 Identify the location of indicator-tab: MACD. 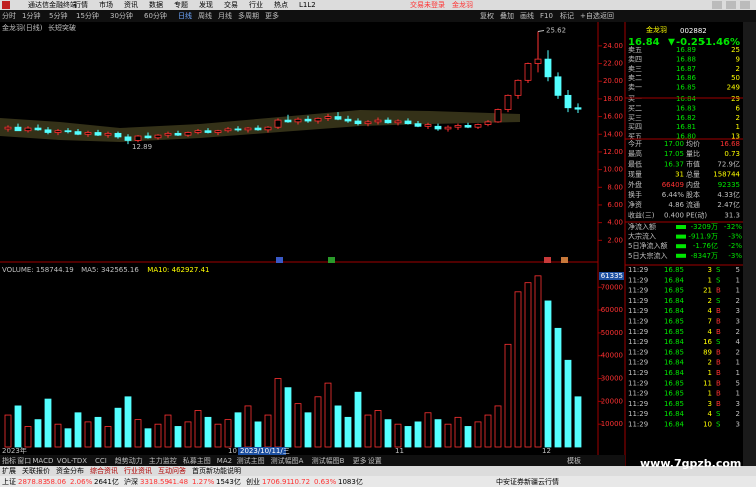
(42, 461).